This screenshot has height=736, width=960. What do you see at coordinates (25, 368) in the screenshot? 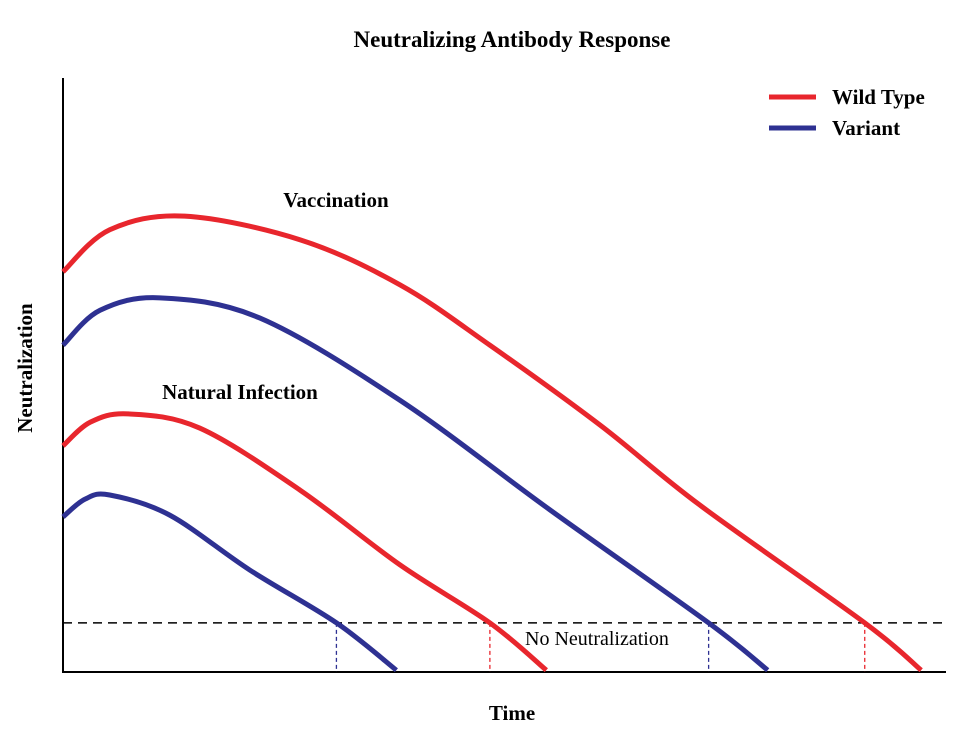
I see `y-axis-label: Neutralization` at bounding box center [25, 368].